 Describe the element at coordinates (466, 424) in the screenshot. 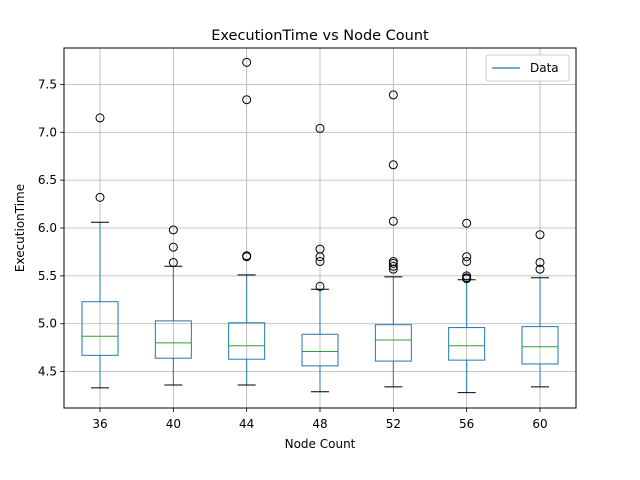

I see `x-tick-label: 56` at that location.